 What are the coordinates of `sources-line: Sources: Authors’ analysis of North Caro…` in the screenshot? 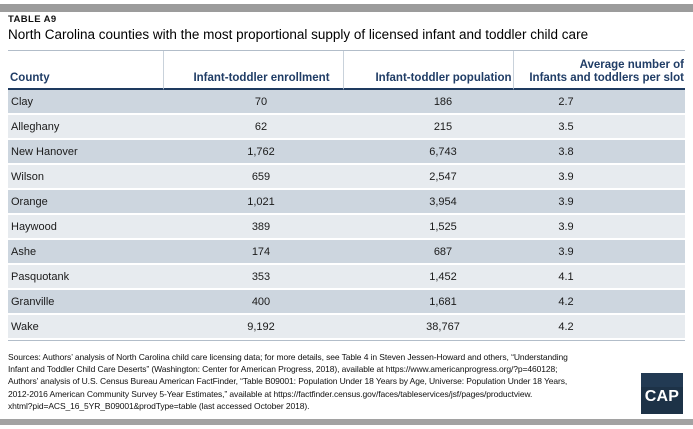 It's located at (288, 357).